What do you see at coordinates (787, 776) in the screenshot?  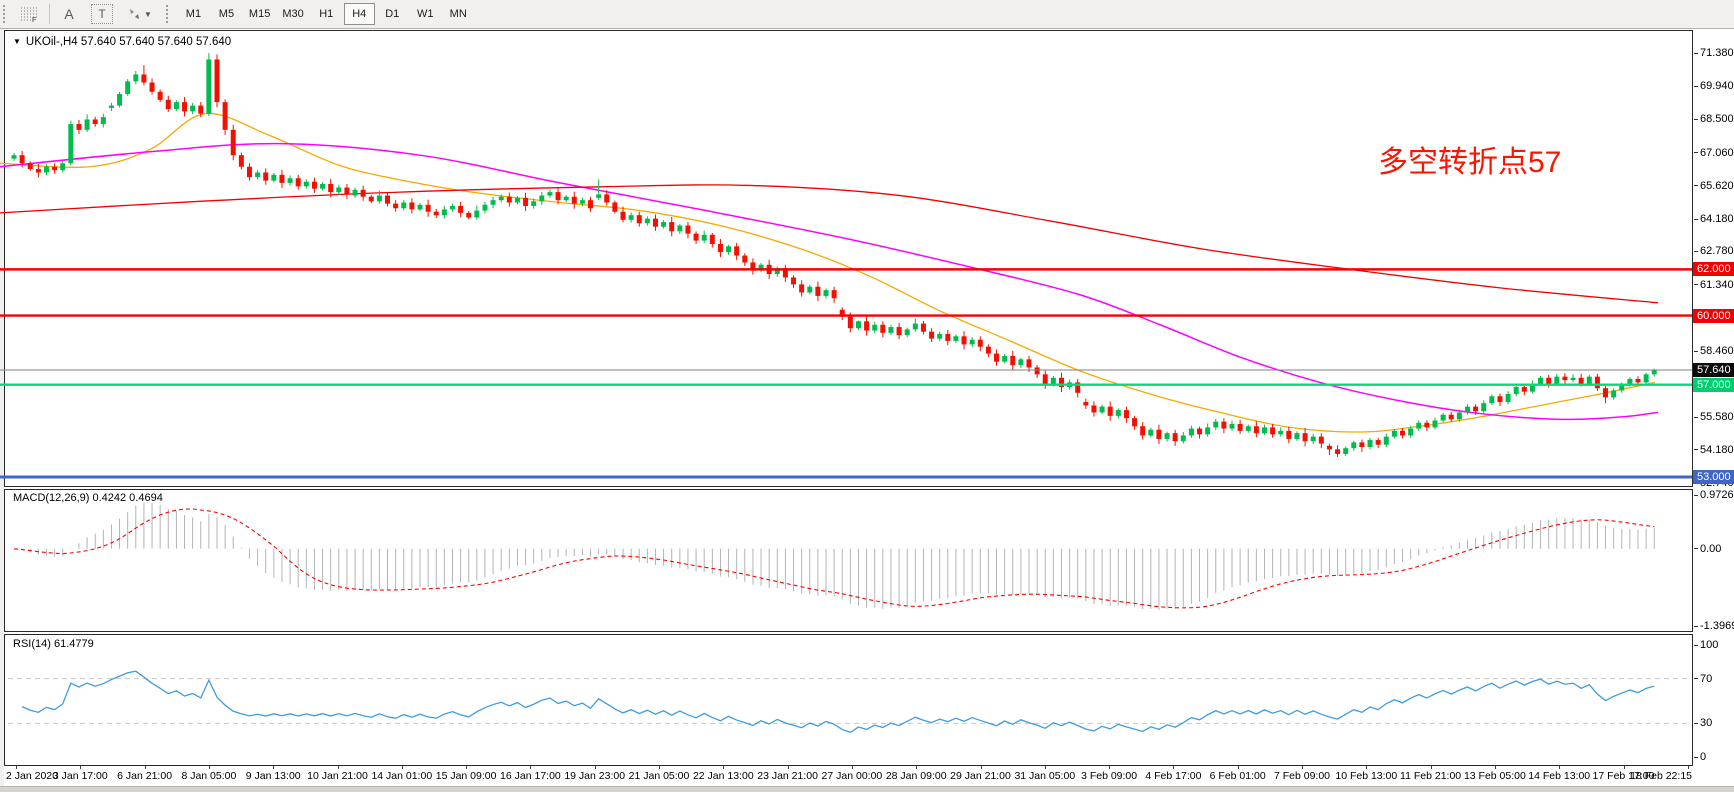 I see `time-label: 23 Jan 21:00` at bounding box center [787, 776].